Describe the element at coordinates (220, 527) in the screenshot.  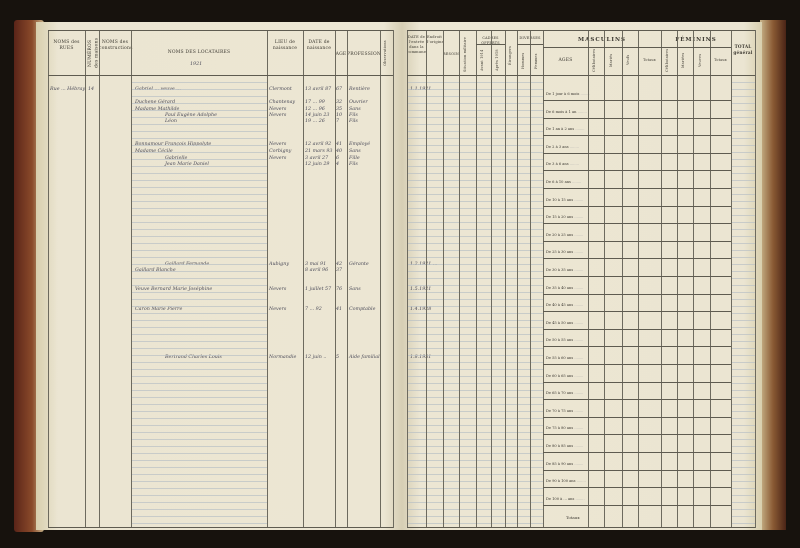
I see `bottom-rule` at that location.